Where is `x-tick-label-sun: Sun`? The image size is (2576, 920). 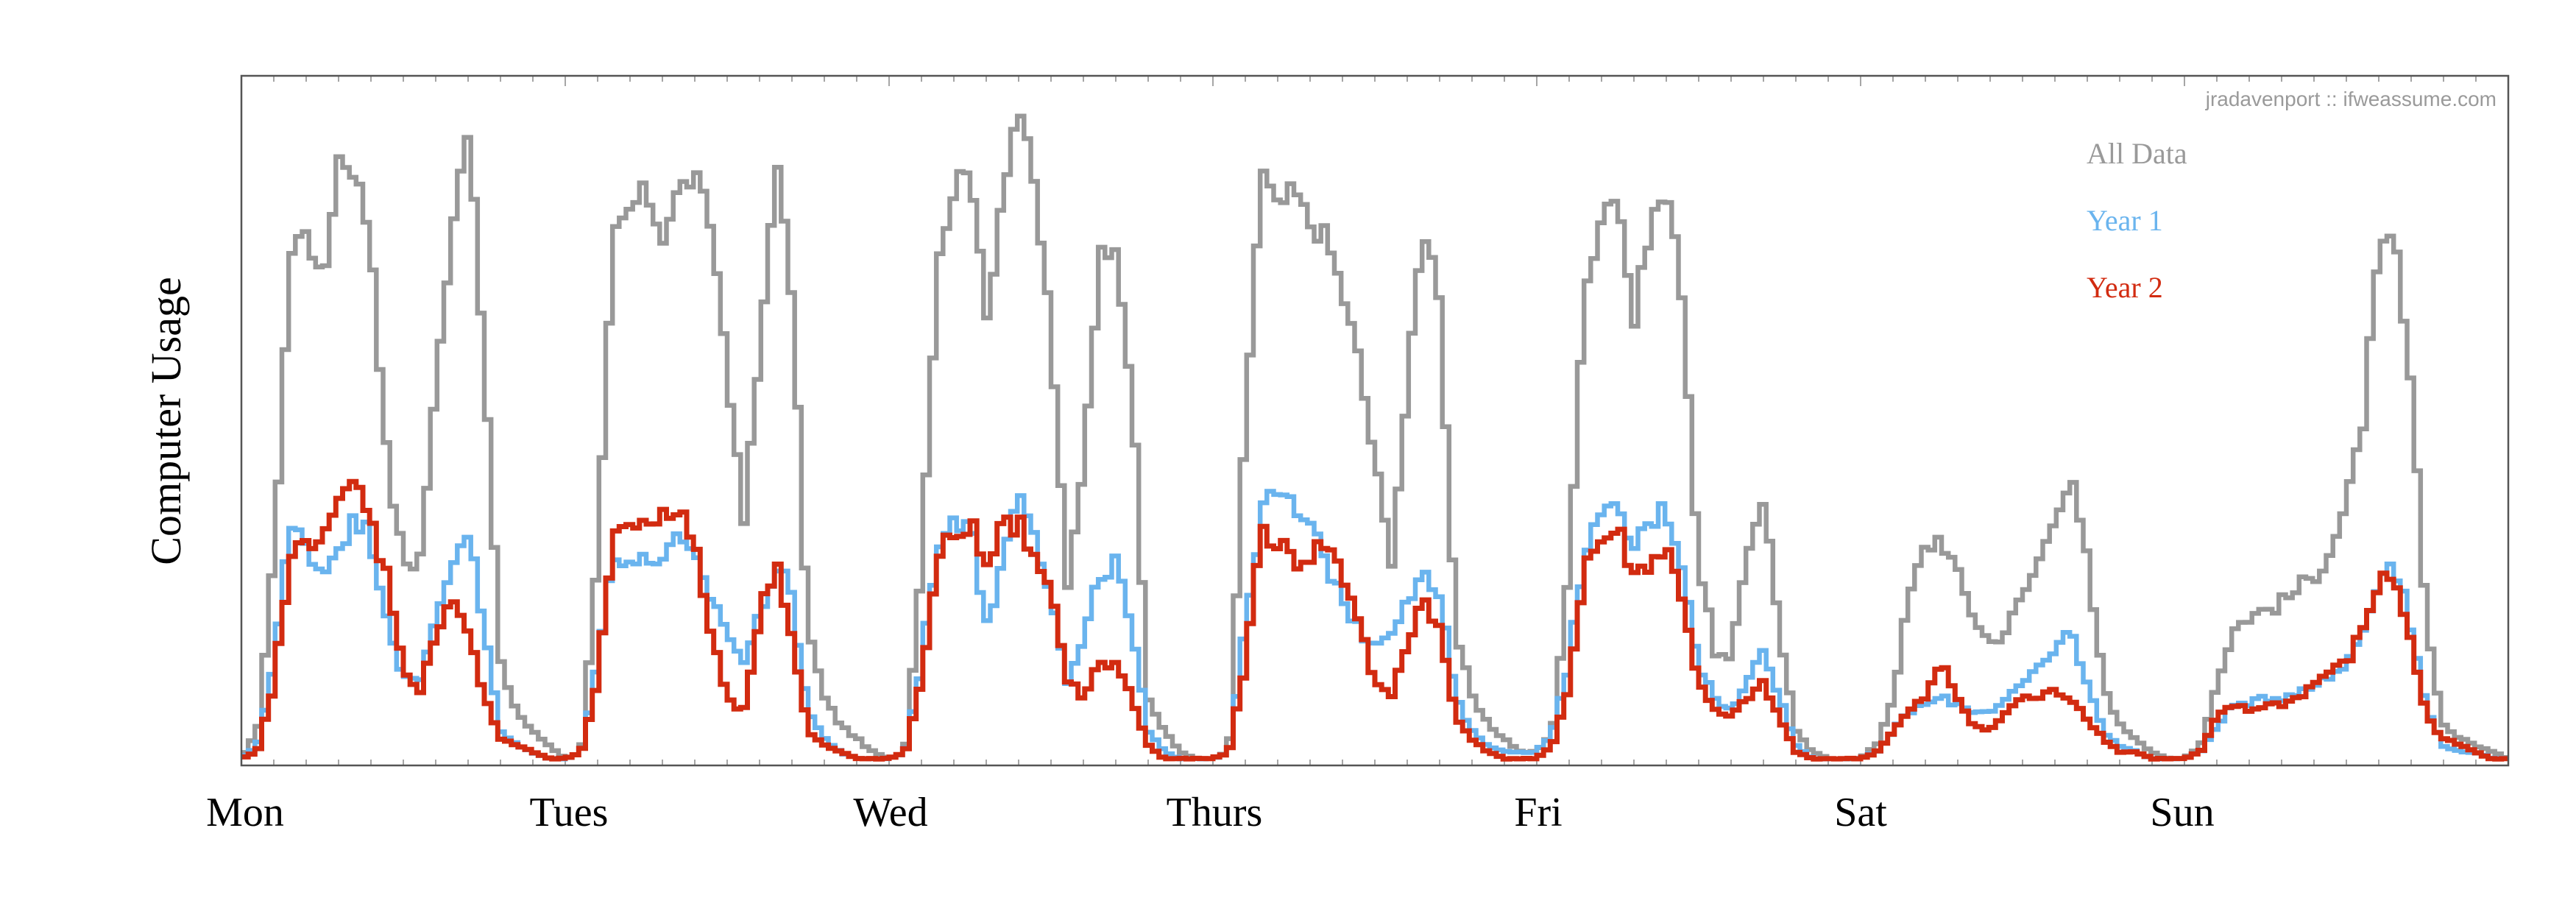 x-tick-label-sun: Sun is located at coordinates (2182, 813).